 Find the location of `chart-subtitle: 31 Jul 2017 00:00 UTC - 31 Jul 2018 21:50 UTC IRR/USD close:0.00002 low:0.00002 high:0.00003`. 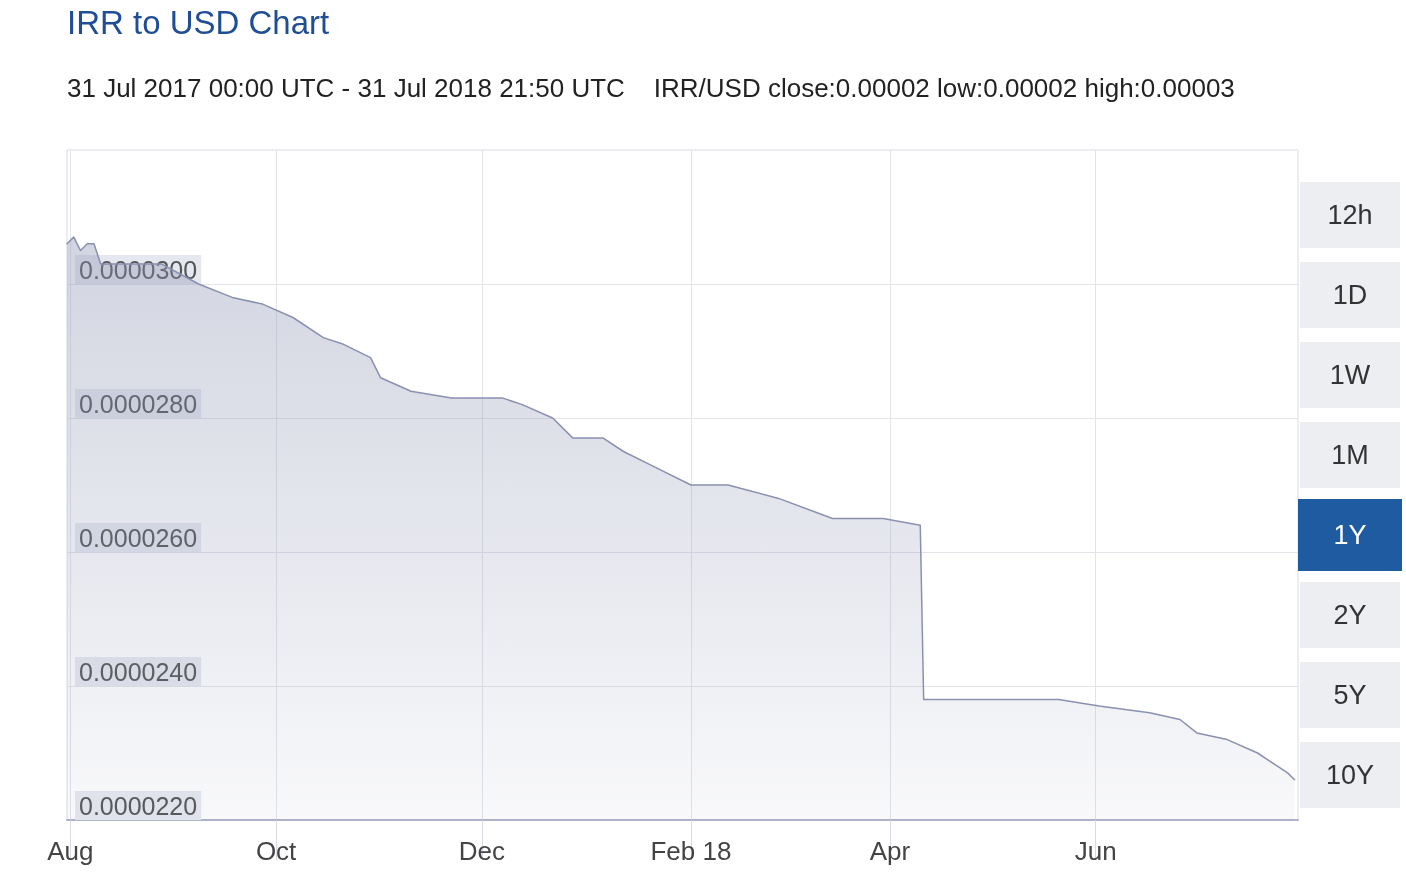

chart-subtitle: 31 Jul 2017 00:00 UTC - 31 Jul 2018 21:50 UTC IRR/USD close:0.00002 low:0.00002 high:0.00003 is located at coordinates (651, 88).